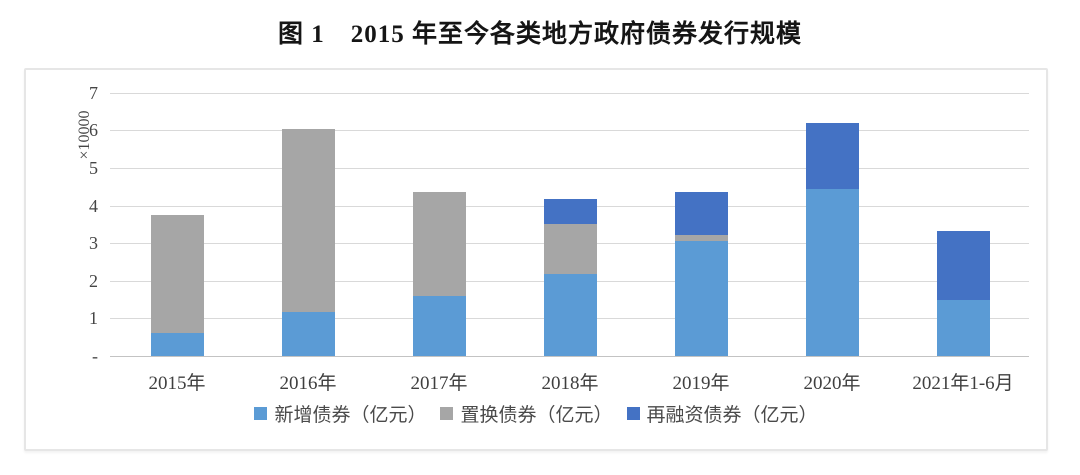  Describe the element at coordinates (701, 213) in the screenshot. I see `bar-segment-2019年-series2` at that location.